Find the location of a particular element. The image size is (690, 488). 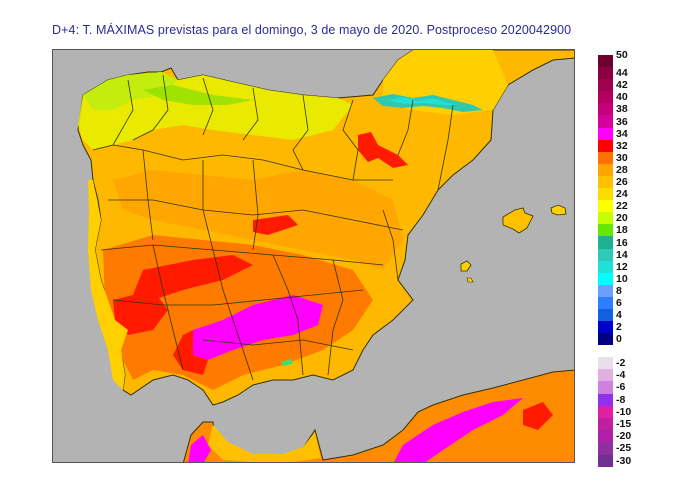

legend-label: 10 is located at coordinates (622, 278).